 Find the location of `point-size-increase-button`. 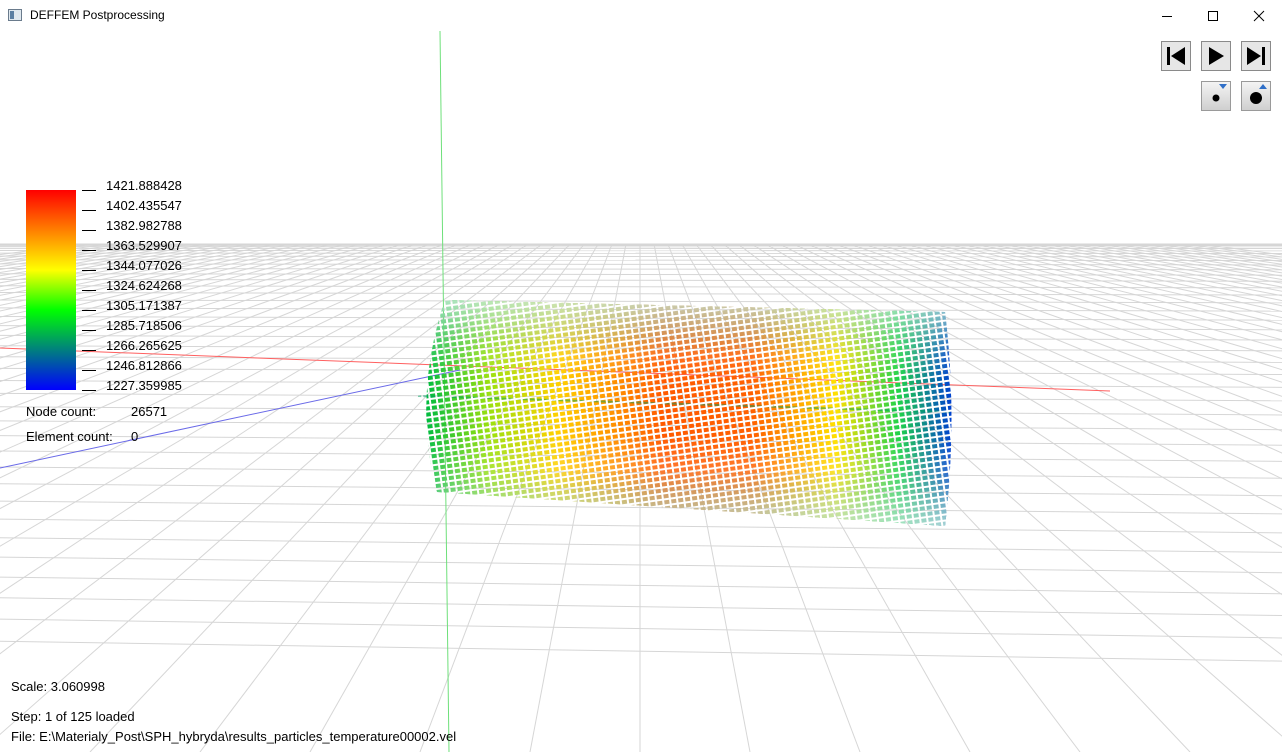

point-size-increase-button is located at coordinates (1256, 96).